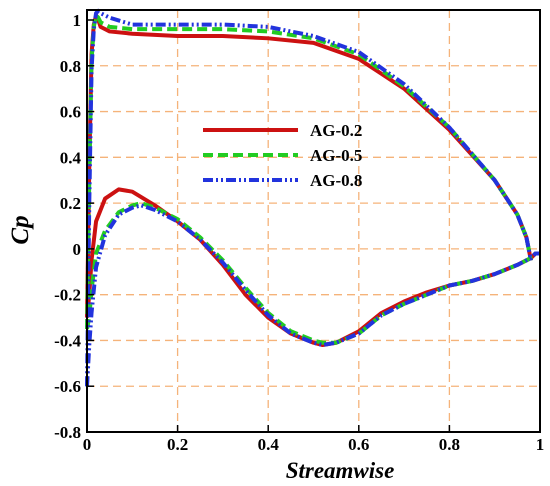 The image size is (550, 486). I want to click on y-tick-label: 0.2, so click(70, 203).